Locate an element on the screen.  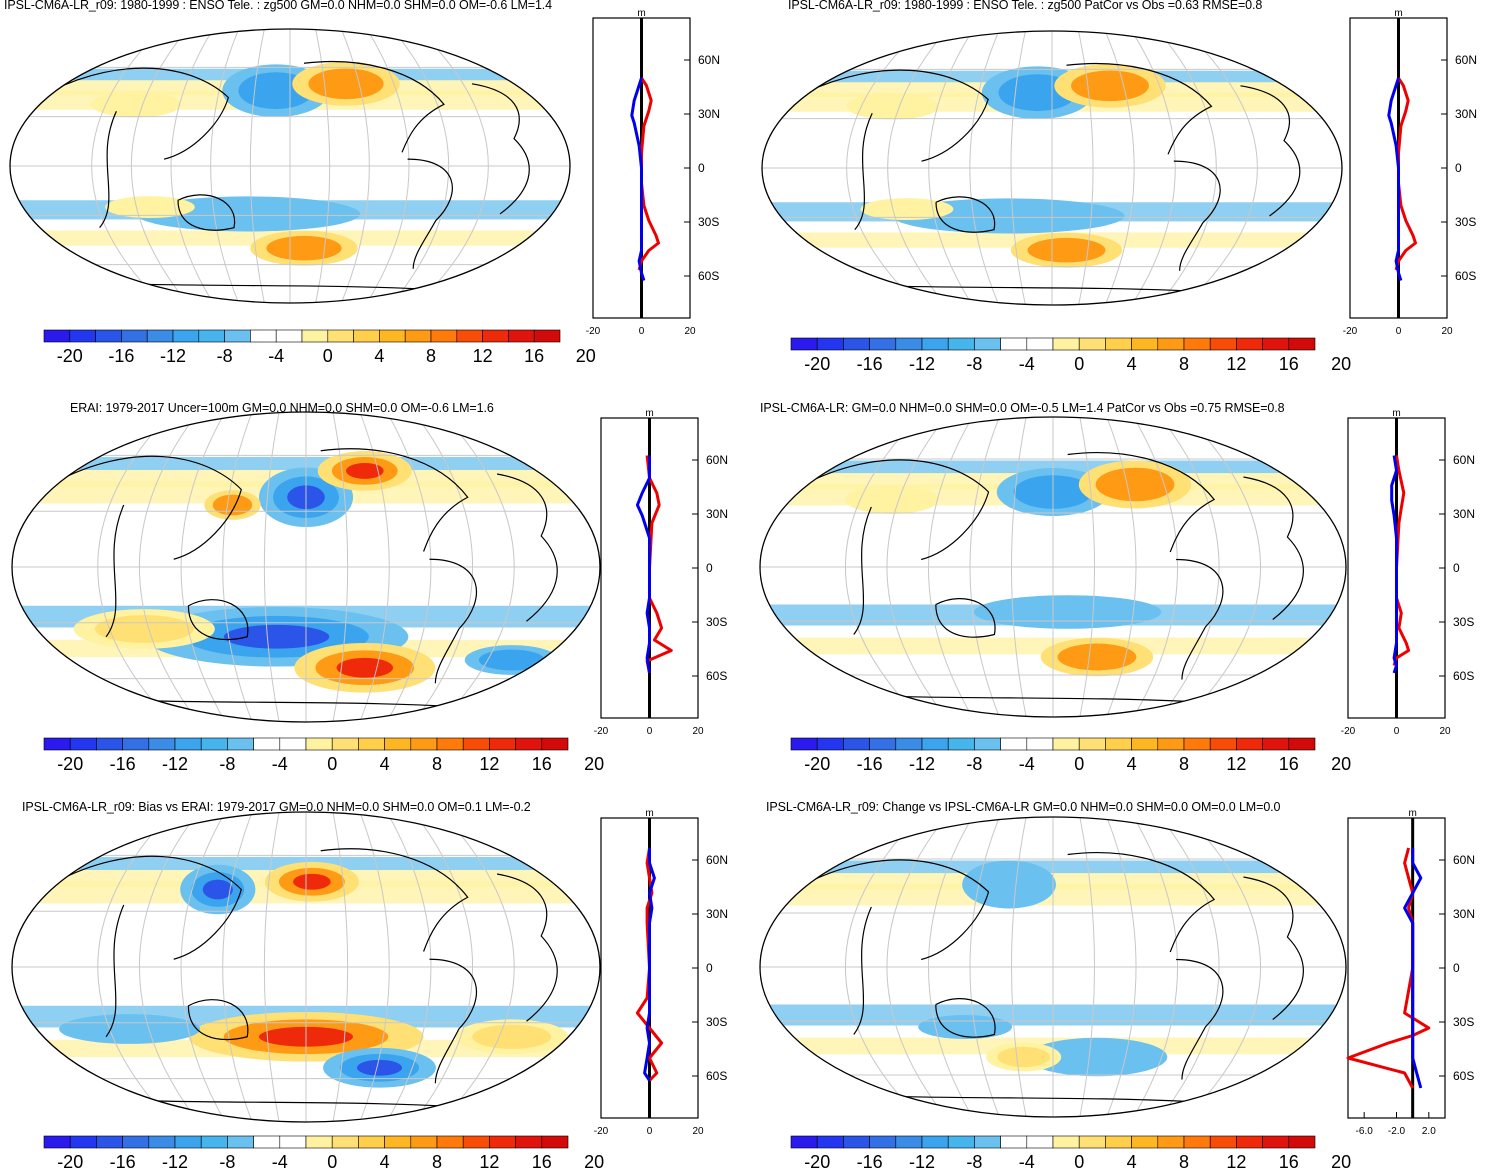
lat-label: 60S is located at coordinates (1465, 276).